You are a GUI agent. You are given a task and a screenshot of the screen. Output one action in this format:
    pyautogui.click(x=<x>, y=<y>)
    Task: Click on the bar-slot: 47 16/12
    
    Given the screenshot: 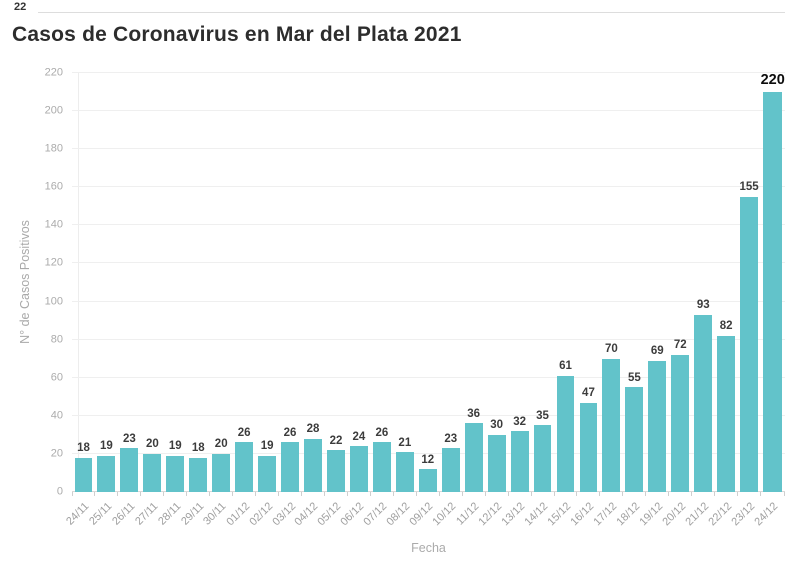 What is the action you would take?
    pyautogui.click(x=584, y=300)
    